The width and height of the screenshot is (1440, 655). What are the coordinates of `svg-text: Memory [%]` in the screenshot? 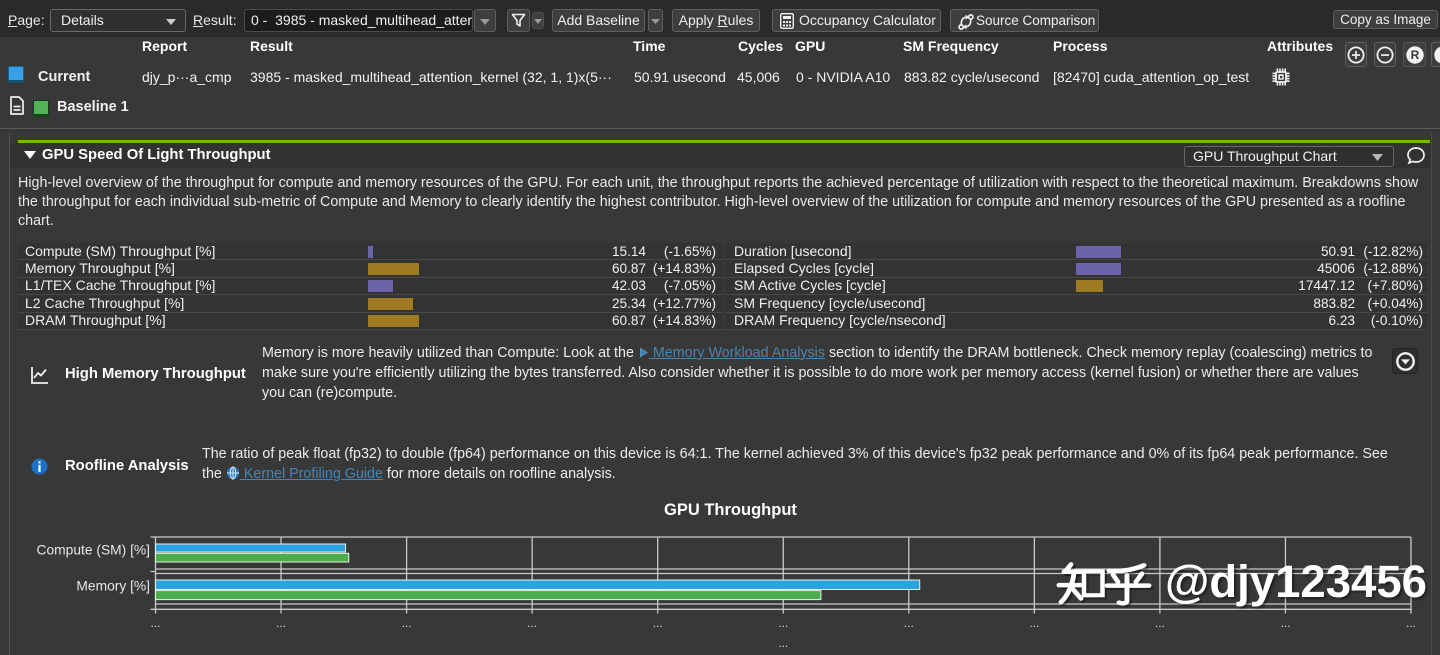 It's located at (113, 586).